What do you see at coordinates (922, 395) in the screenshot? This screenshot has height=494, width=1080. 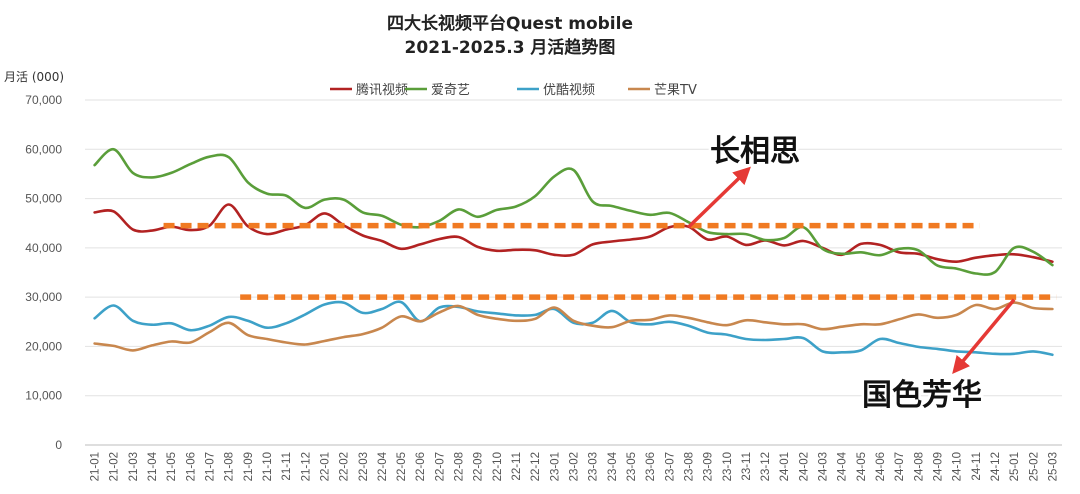 I see `annotation-label-guosefanghua: 国色芳华` at bounding box center [922, 395].